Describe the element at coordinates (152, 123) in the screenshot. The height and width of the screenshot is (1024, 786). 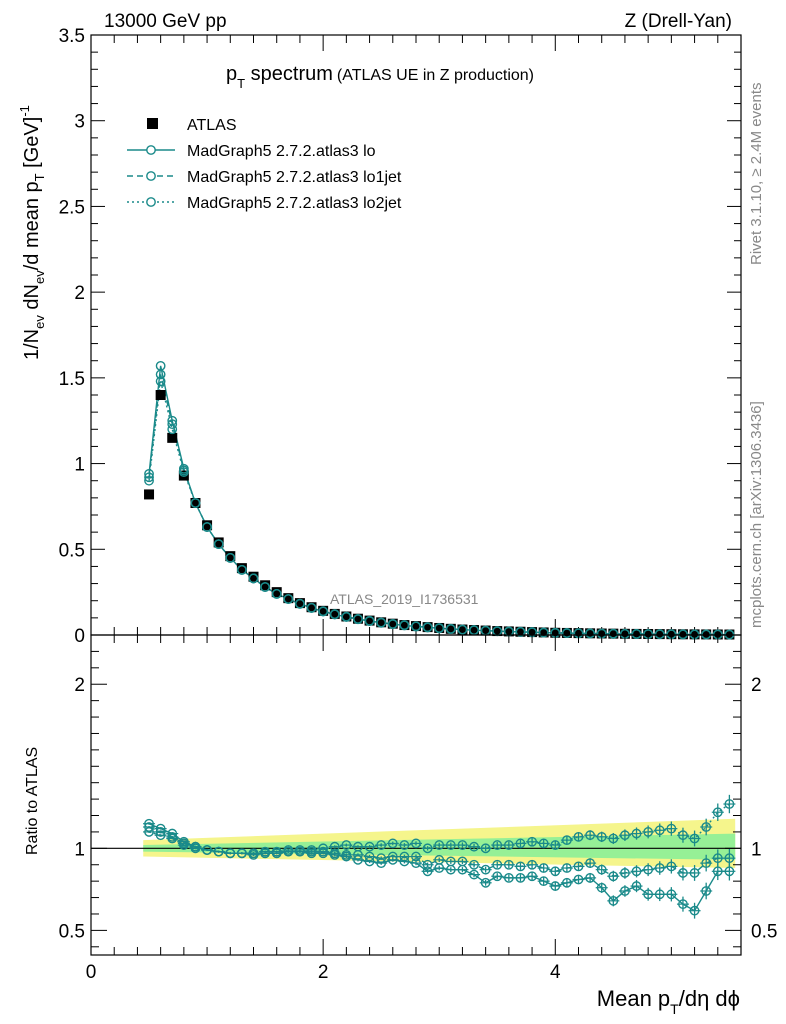
I see `legend-atlas-marker` at that location.